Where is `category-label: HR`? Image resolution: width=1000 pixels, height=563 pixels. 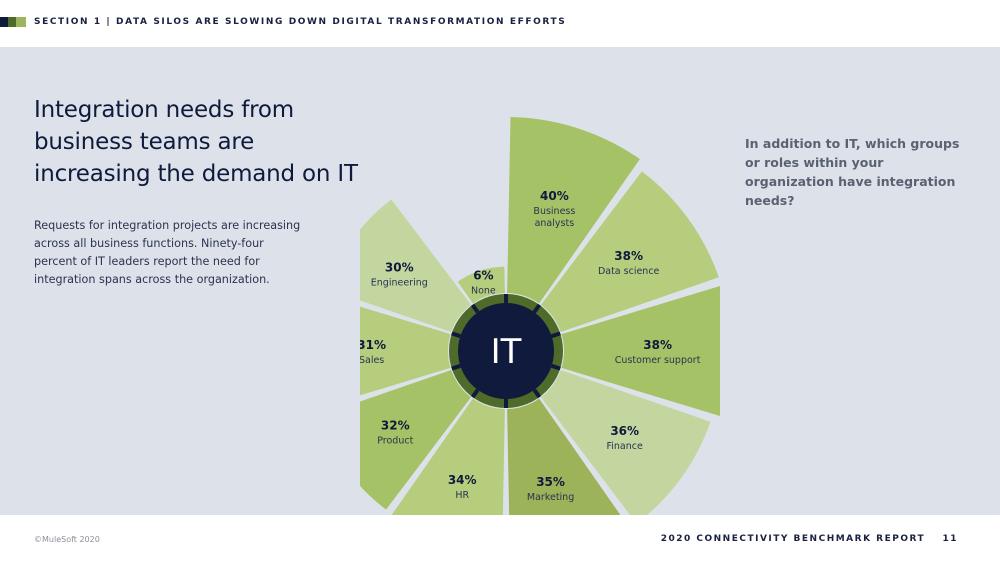
category-label: HR is located at coordinates (462, 495).